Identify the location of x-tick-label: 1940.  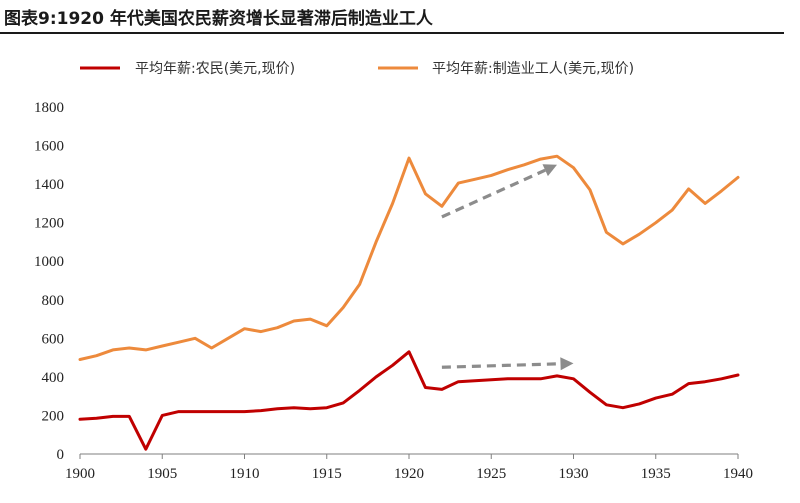
(738, 474).